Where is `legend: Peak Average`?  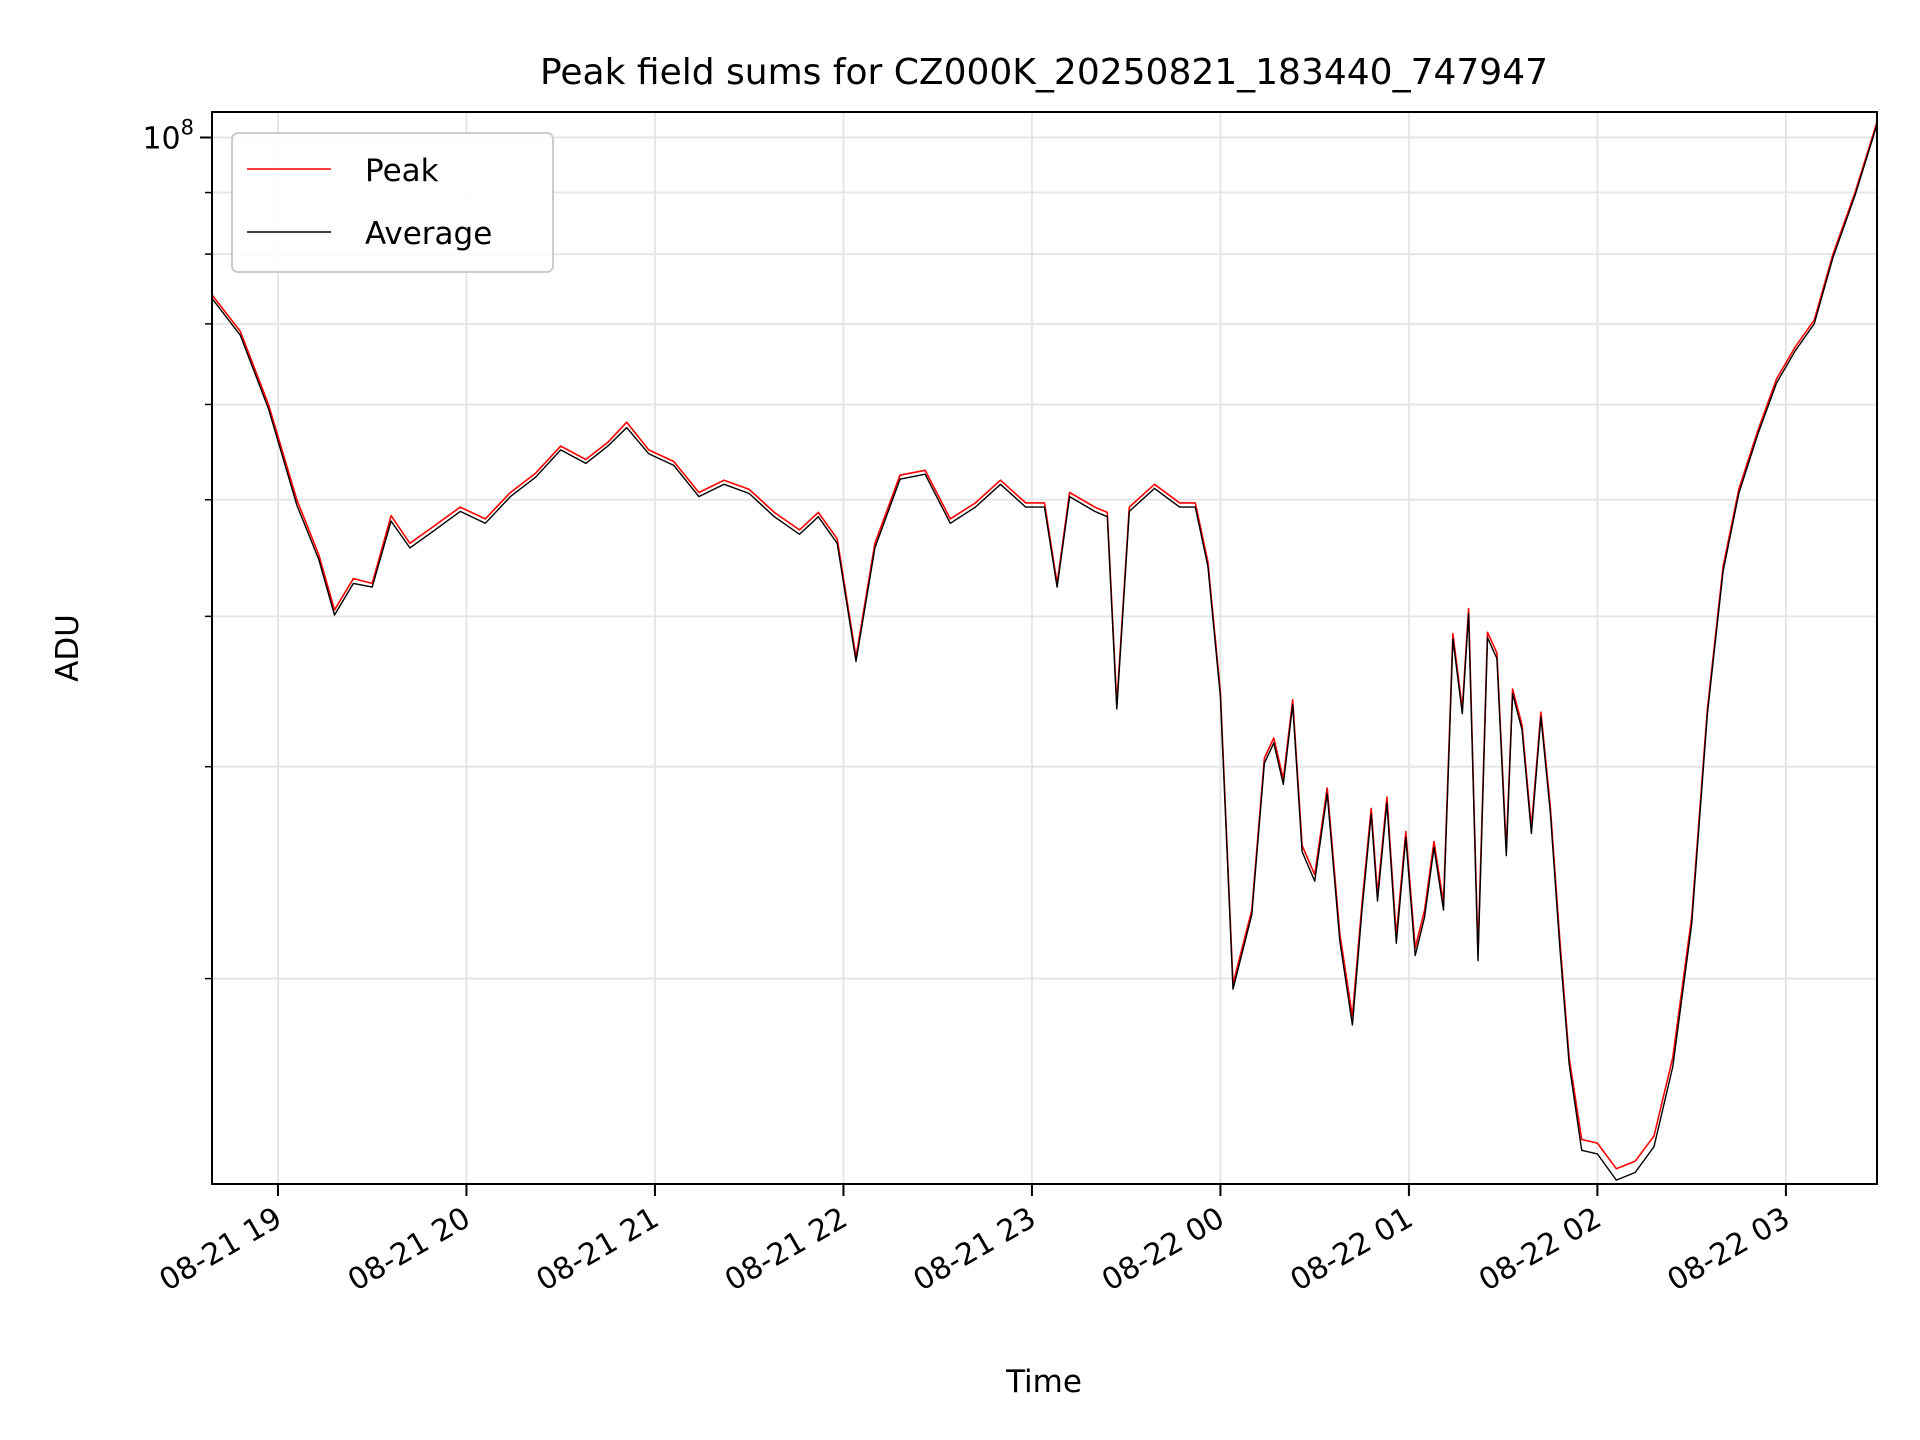 legend: Peak Average is located at coordinates (392, 202).